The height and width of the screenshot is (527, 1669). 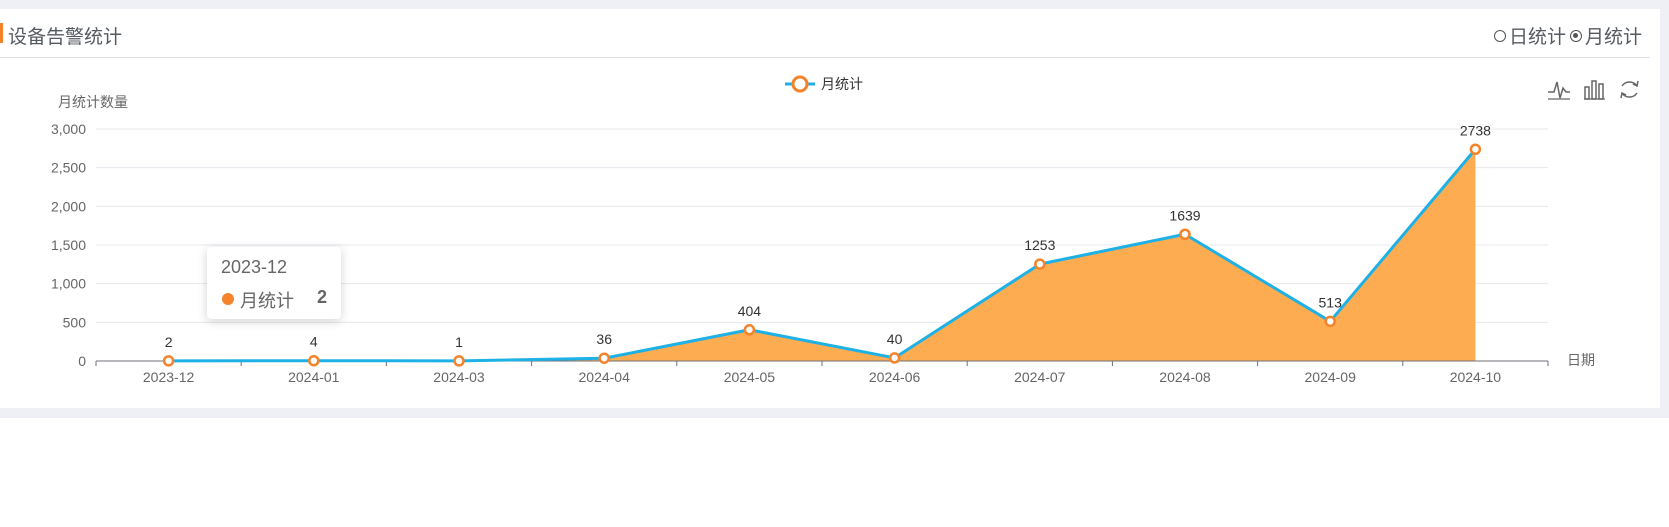 I want to click on x-tick-label: 2023-12, so click(x=169, y=377).